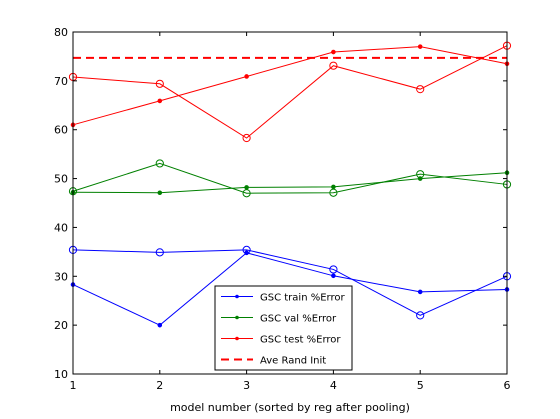 Image resolution: width=560 pixels, height=419 pixels. Describe the element at coordinates (420, 385) in the screenshot. I see `x-tick-label: 5` at that location.